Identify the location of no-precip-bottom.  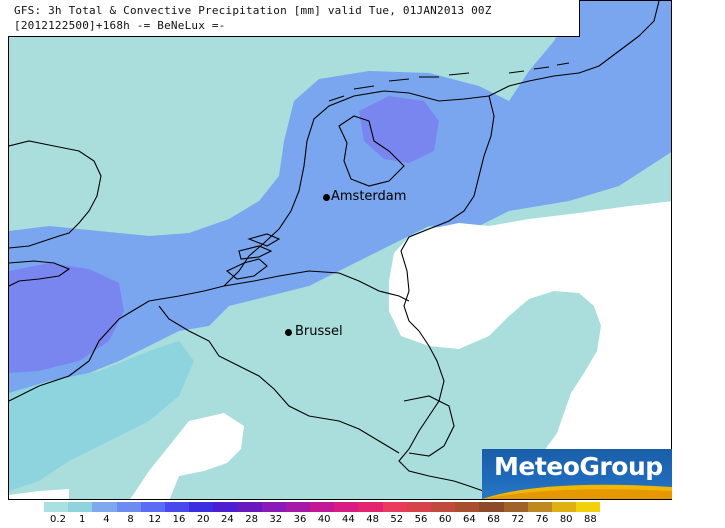
(39, 494).